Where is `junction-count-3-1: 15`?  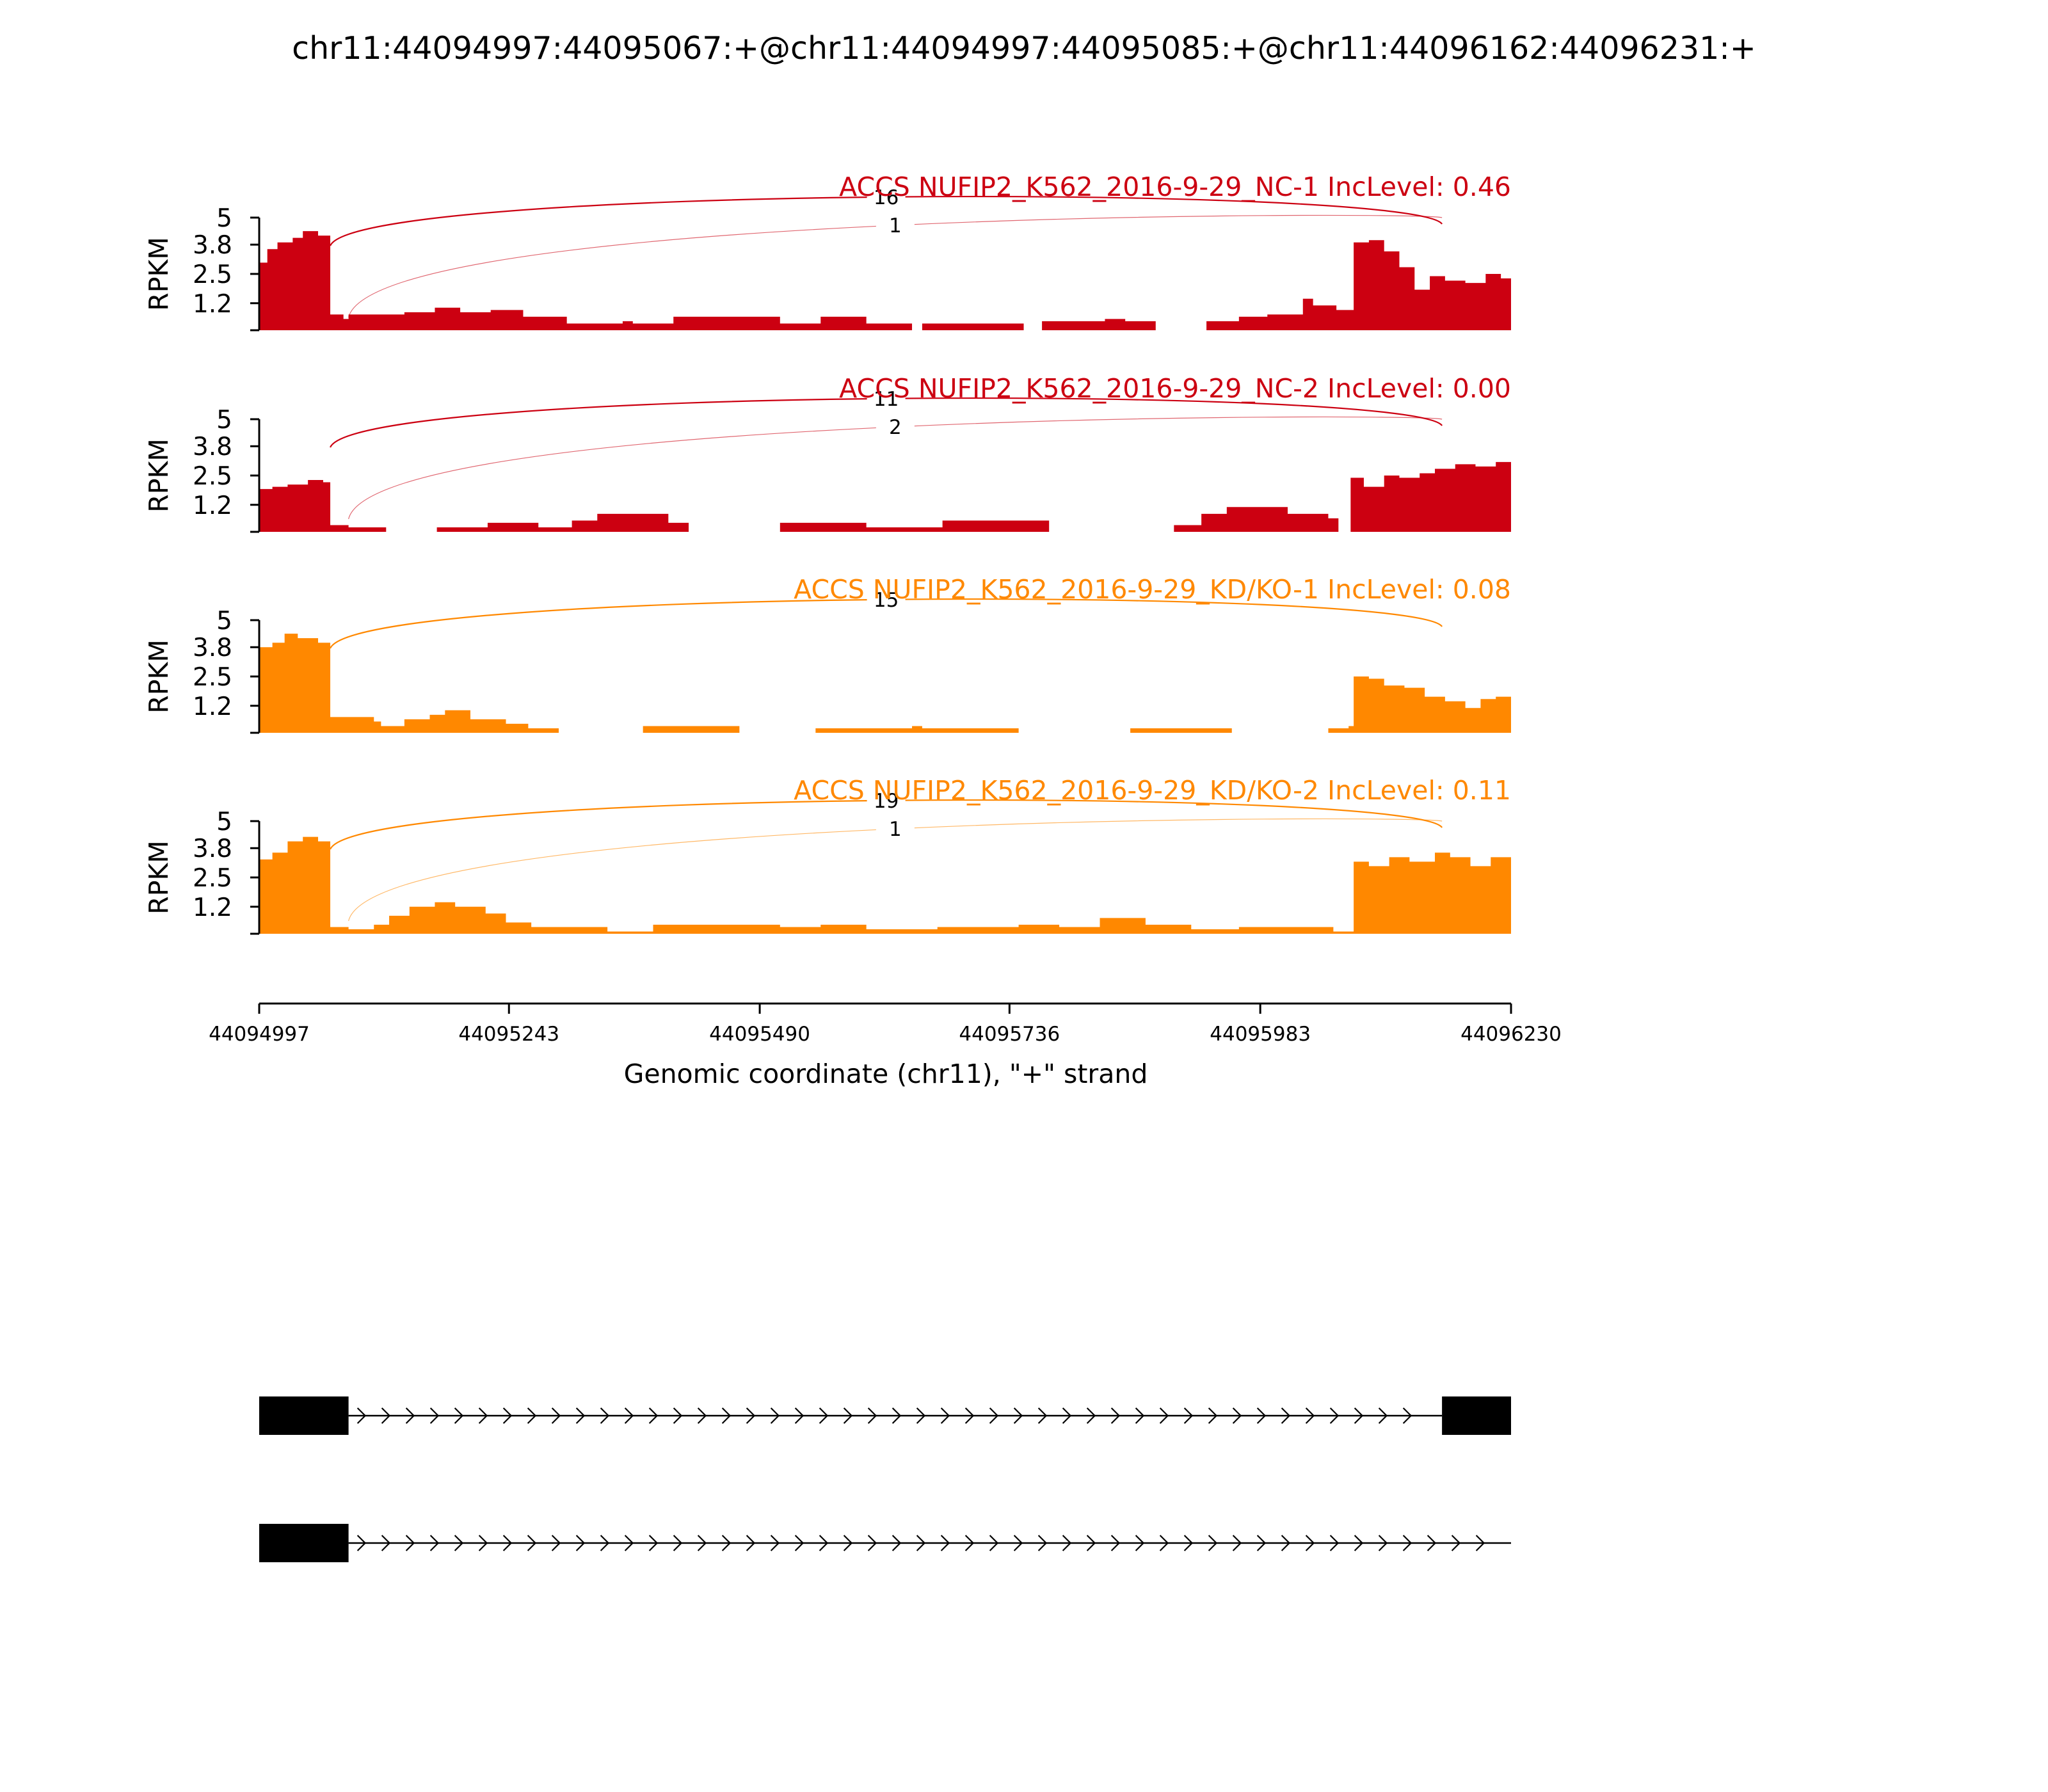
junction-count-3-1: 15 is located at coordinates (886, 600).